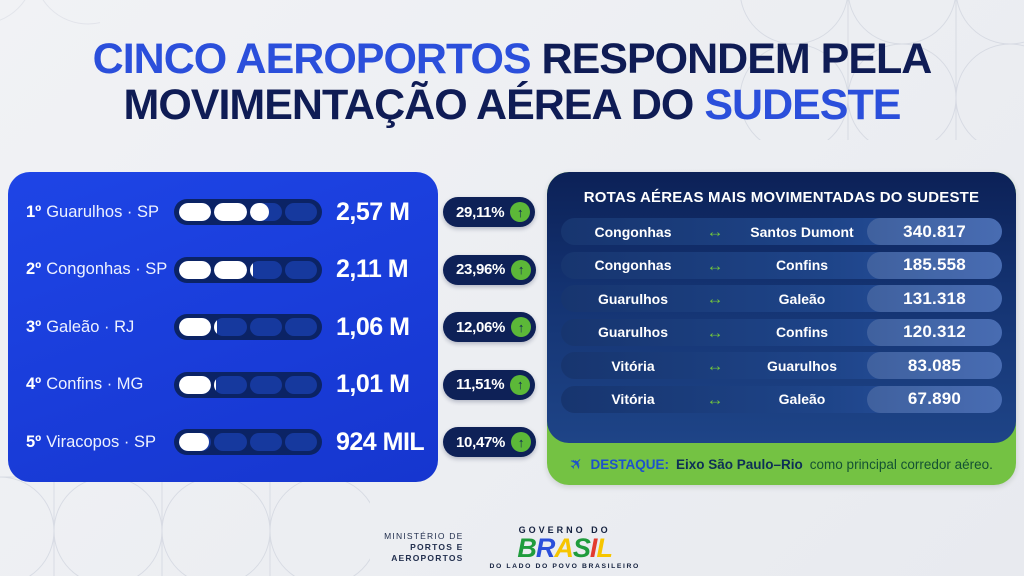  Describe the element at coordinates (934, 231) in the screenshot. I see `route-value: 340.817` at that location.